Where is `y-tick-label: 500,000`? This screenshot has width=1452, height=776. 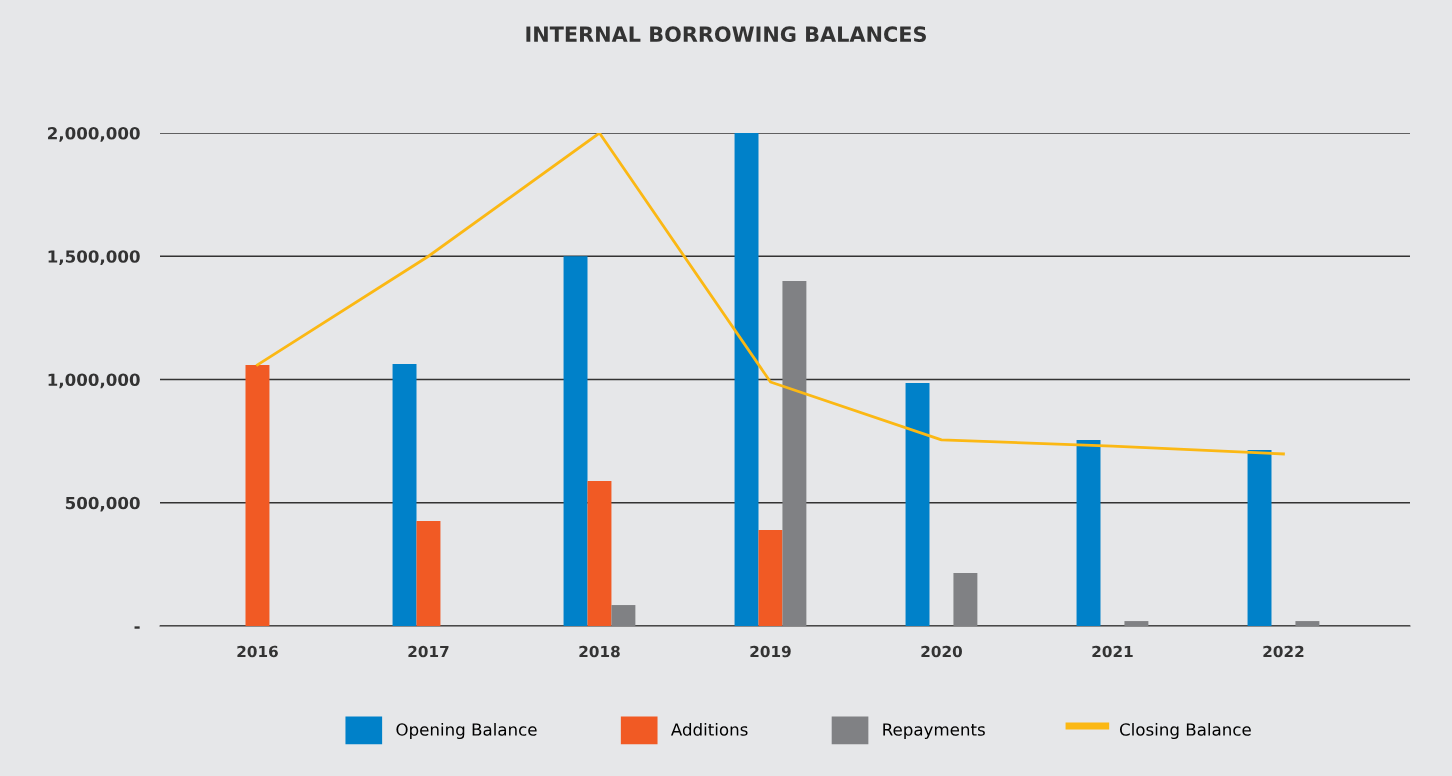 y-tick-label: 500,000 is located at coordinates (102, 504).